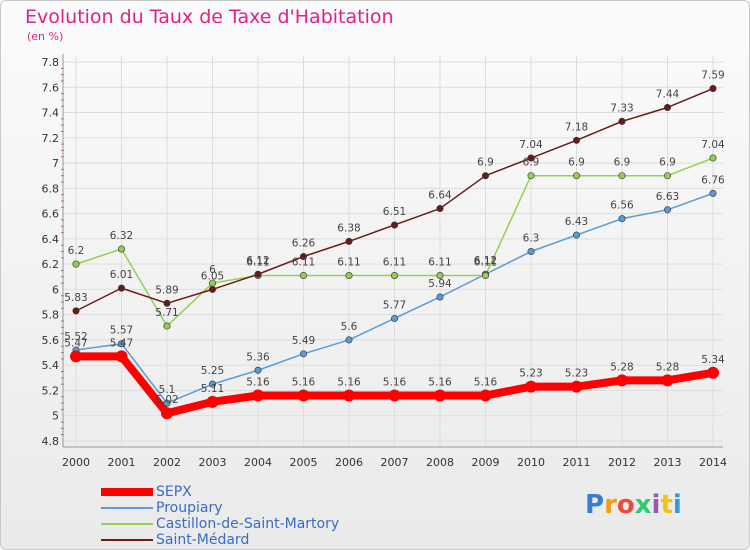 The width and height of the screenshot is (750, 550). What do you see at coordinates (51, 315) in the screenshot?
I see `y-tick-label: 5.8` at bounding box center [51, 315].